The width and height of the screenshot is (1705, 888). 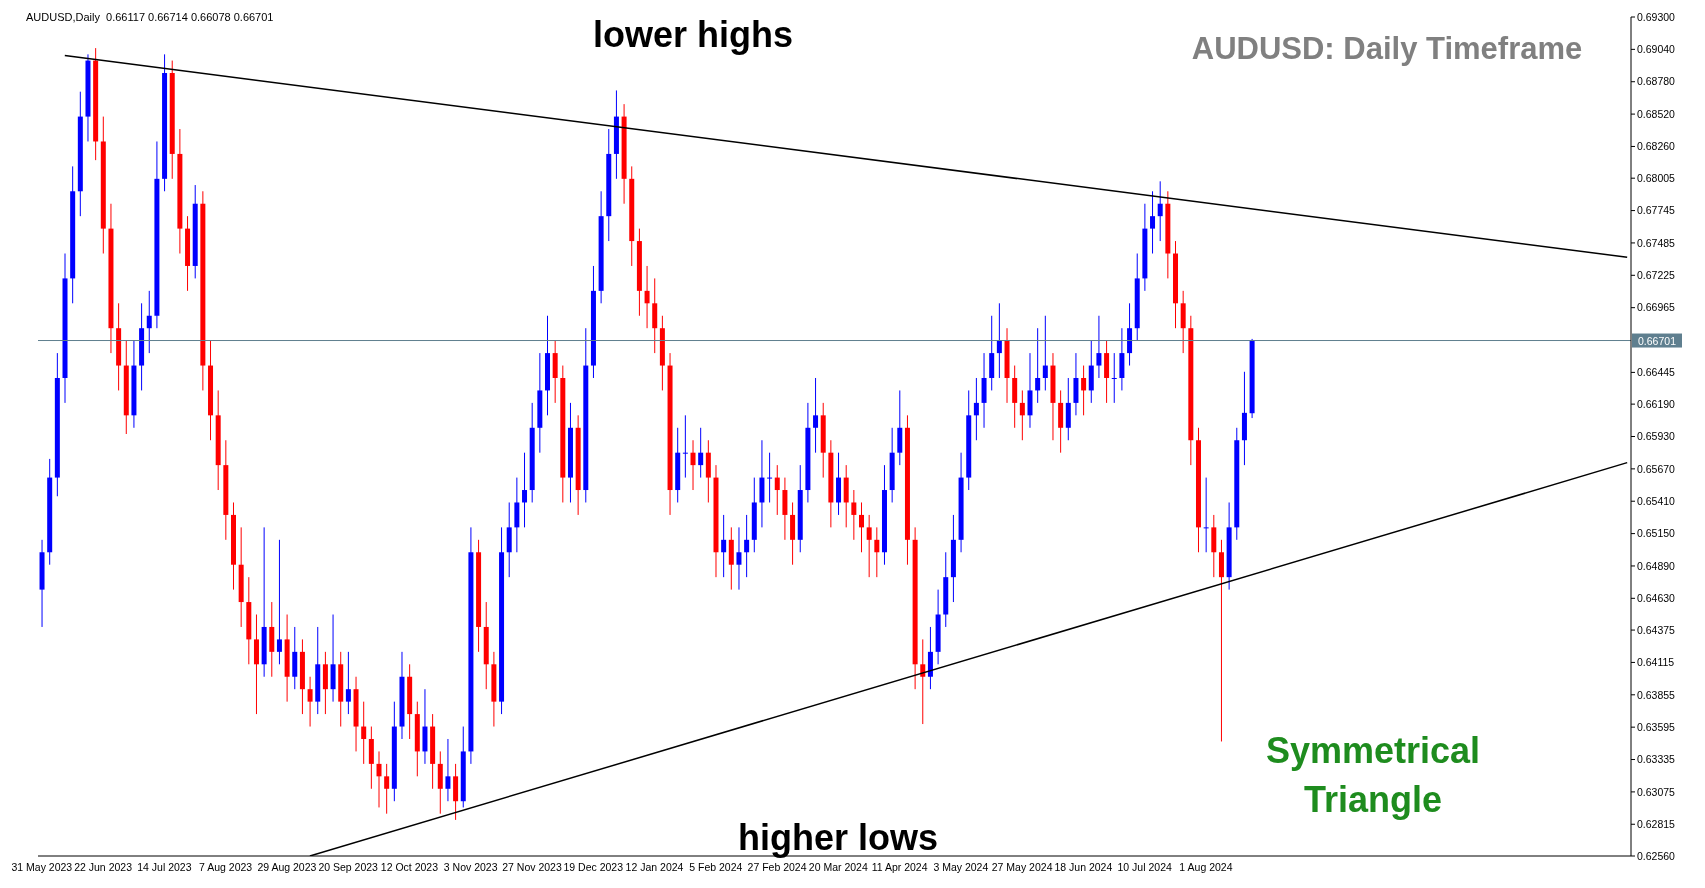 I want to click on x-tick-label: 27 Nov 2023, so click(x=532, y=867).